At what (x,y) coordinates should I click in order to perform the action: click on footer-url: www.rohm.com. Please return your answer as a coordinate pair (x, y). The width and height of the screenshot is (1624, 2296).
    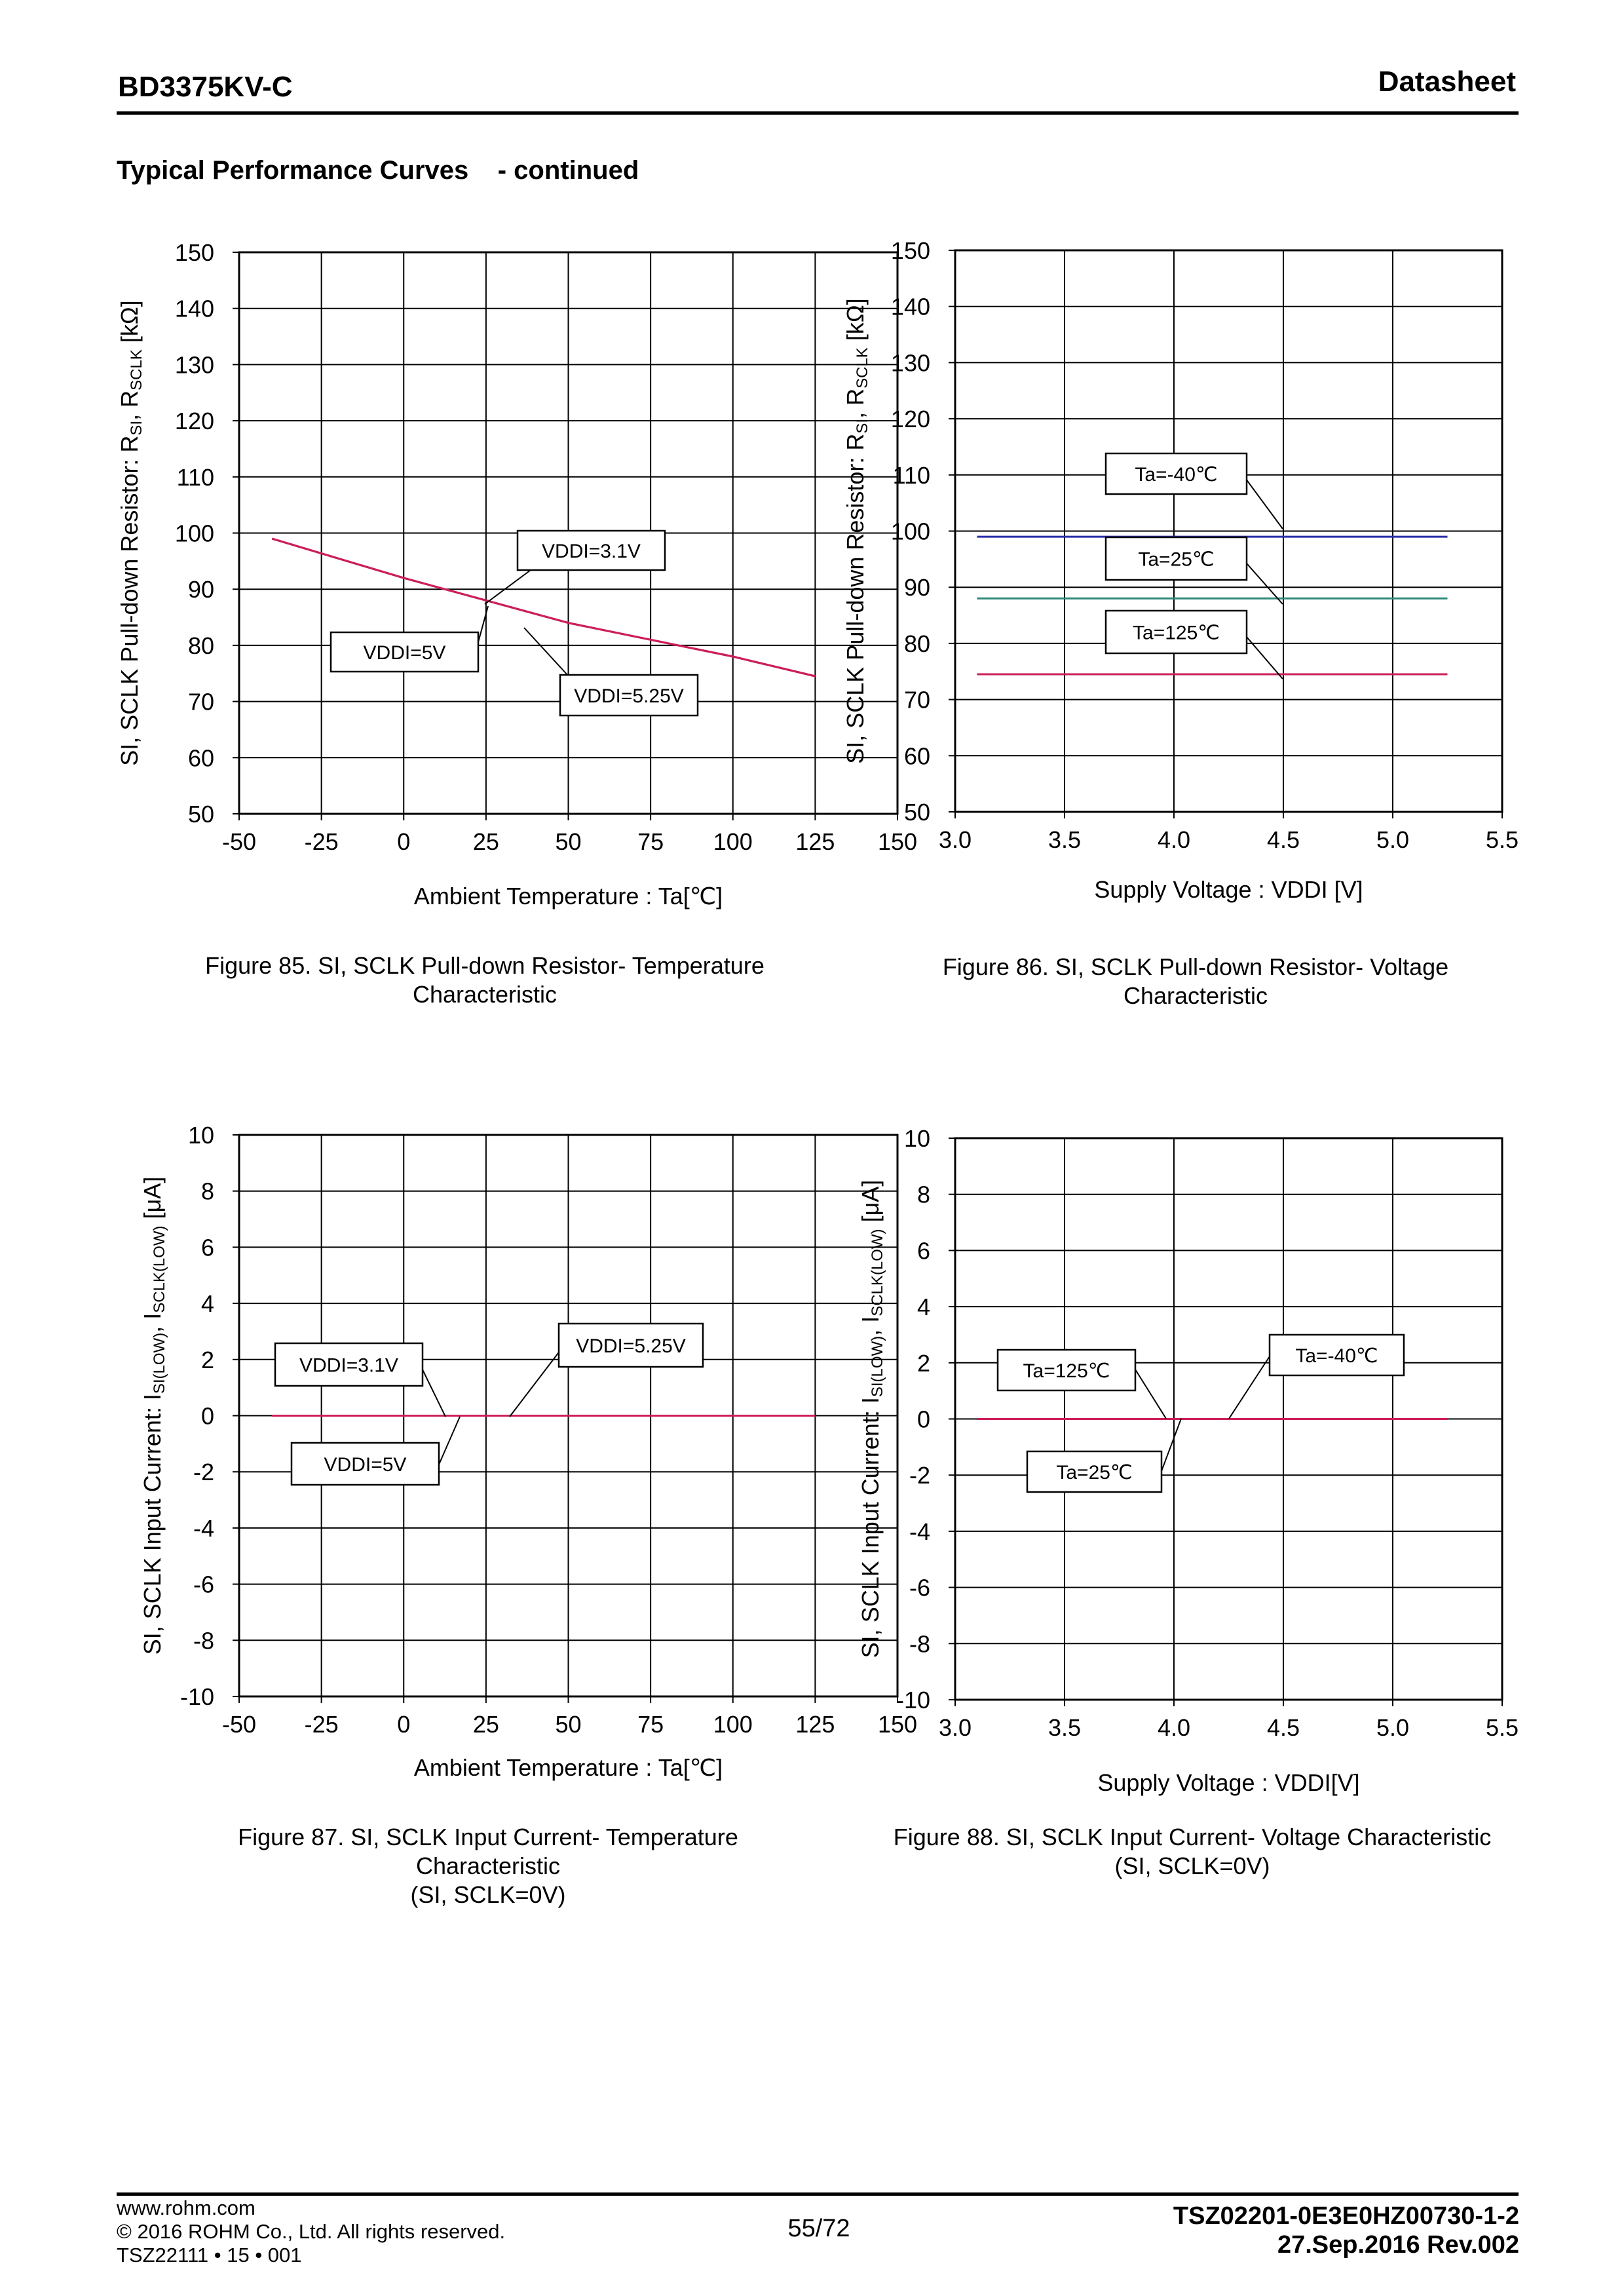
    Looking at the image, I should click on (186, 2207).